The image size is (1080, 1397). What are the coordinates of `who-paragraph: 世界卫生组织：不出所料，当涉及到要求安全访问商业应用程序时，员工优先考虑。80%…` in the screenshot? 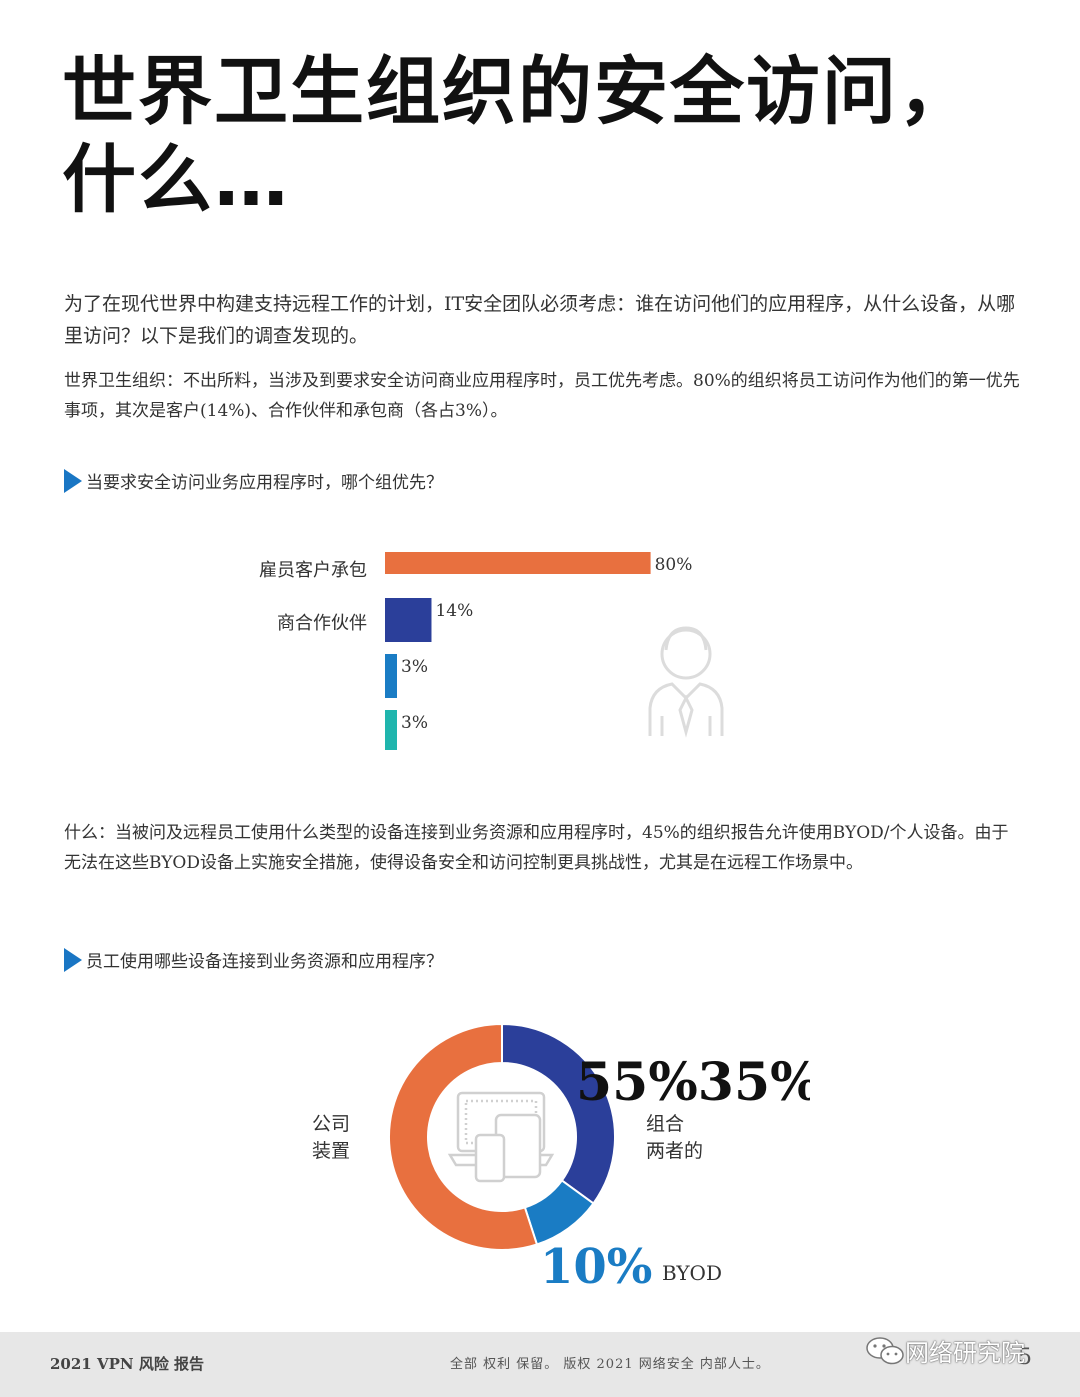 It's located at (542, 396).